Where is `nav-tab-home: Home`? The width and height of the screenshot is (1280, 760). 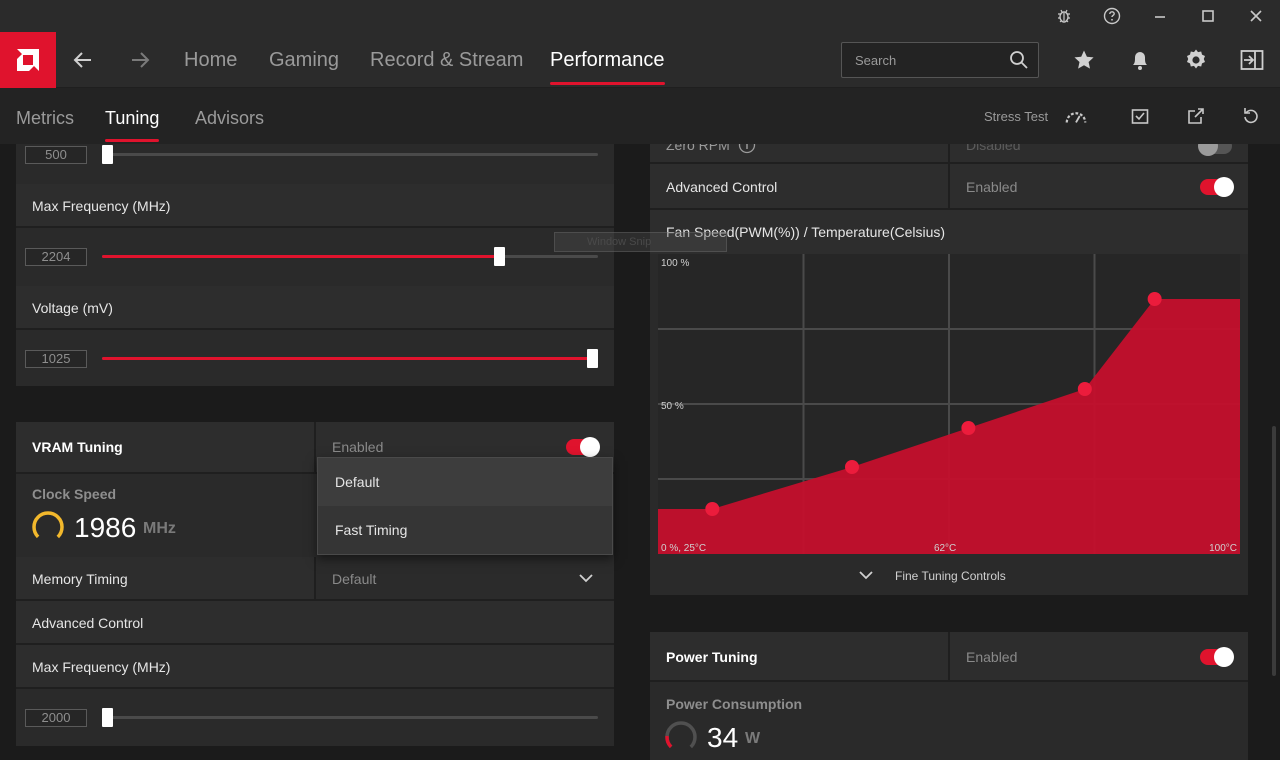
nav-tab-home: Home is located at coordinates (211, 60).